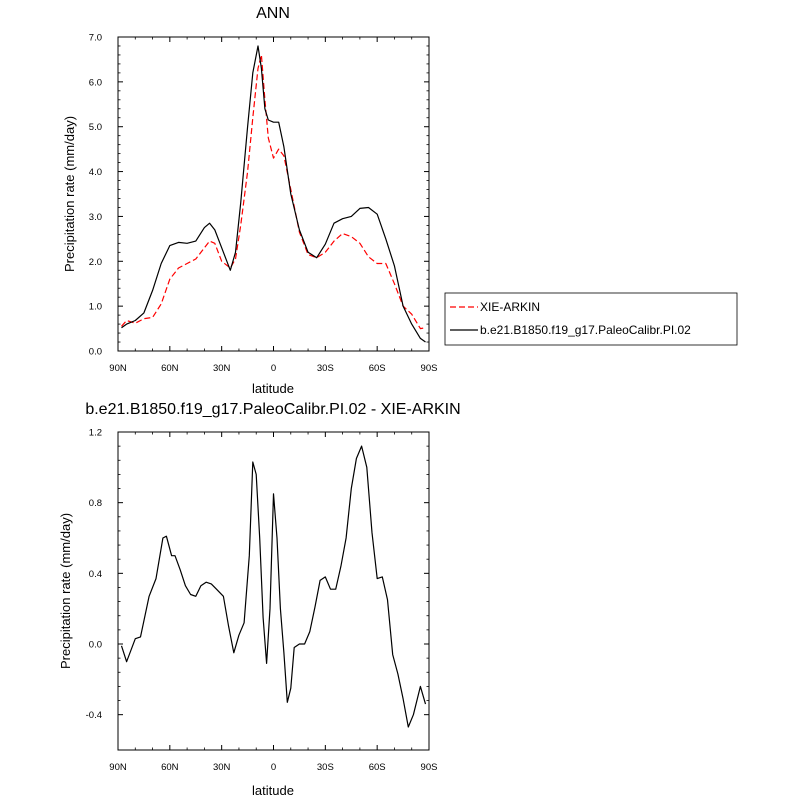 The image size is (800, 800). What do you see at coordinates (118, 767) in the screenshot?
I see `bottom-x-tick-label: 90N` at bounding box center [118, 767].